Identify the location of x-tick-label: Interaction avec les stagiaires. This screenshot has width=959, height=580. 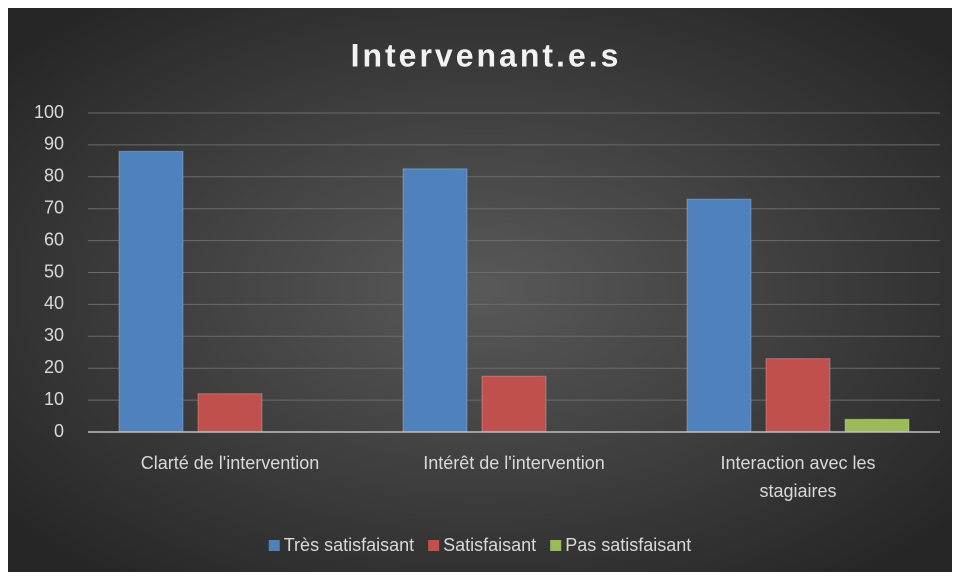
(797, 477).